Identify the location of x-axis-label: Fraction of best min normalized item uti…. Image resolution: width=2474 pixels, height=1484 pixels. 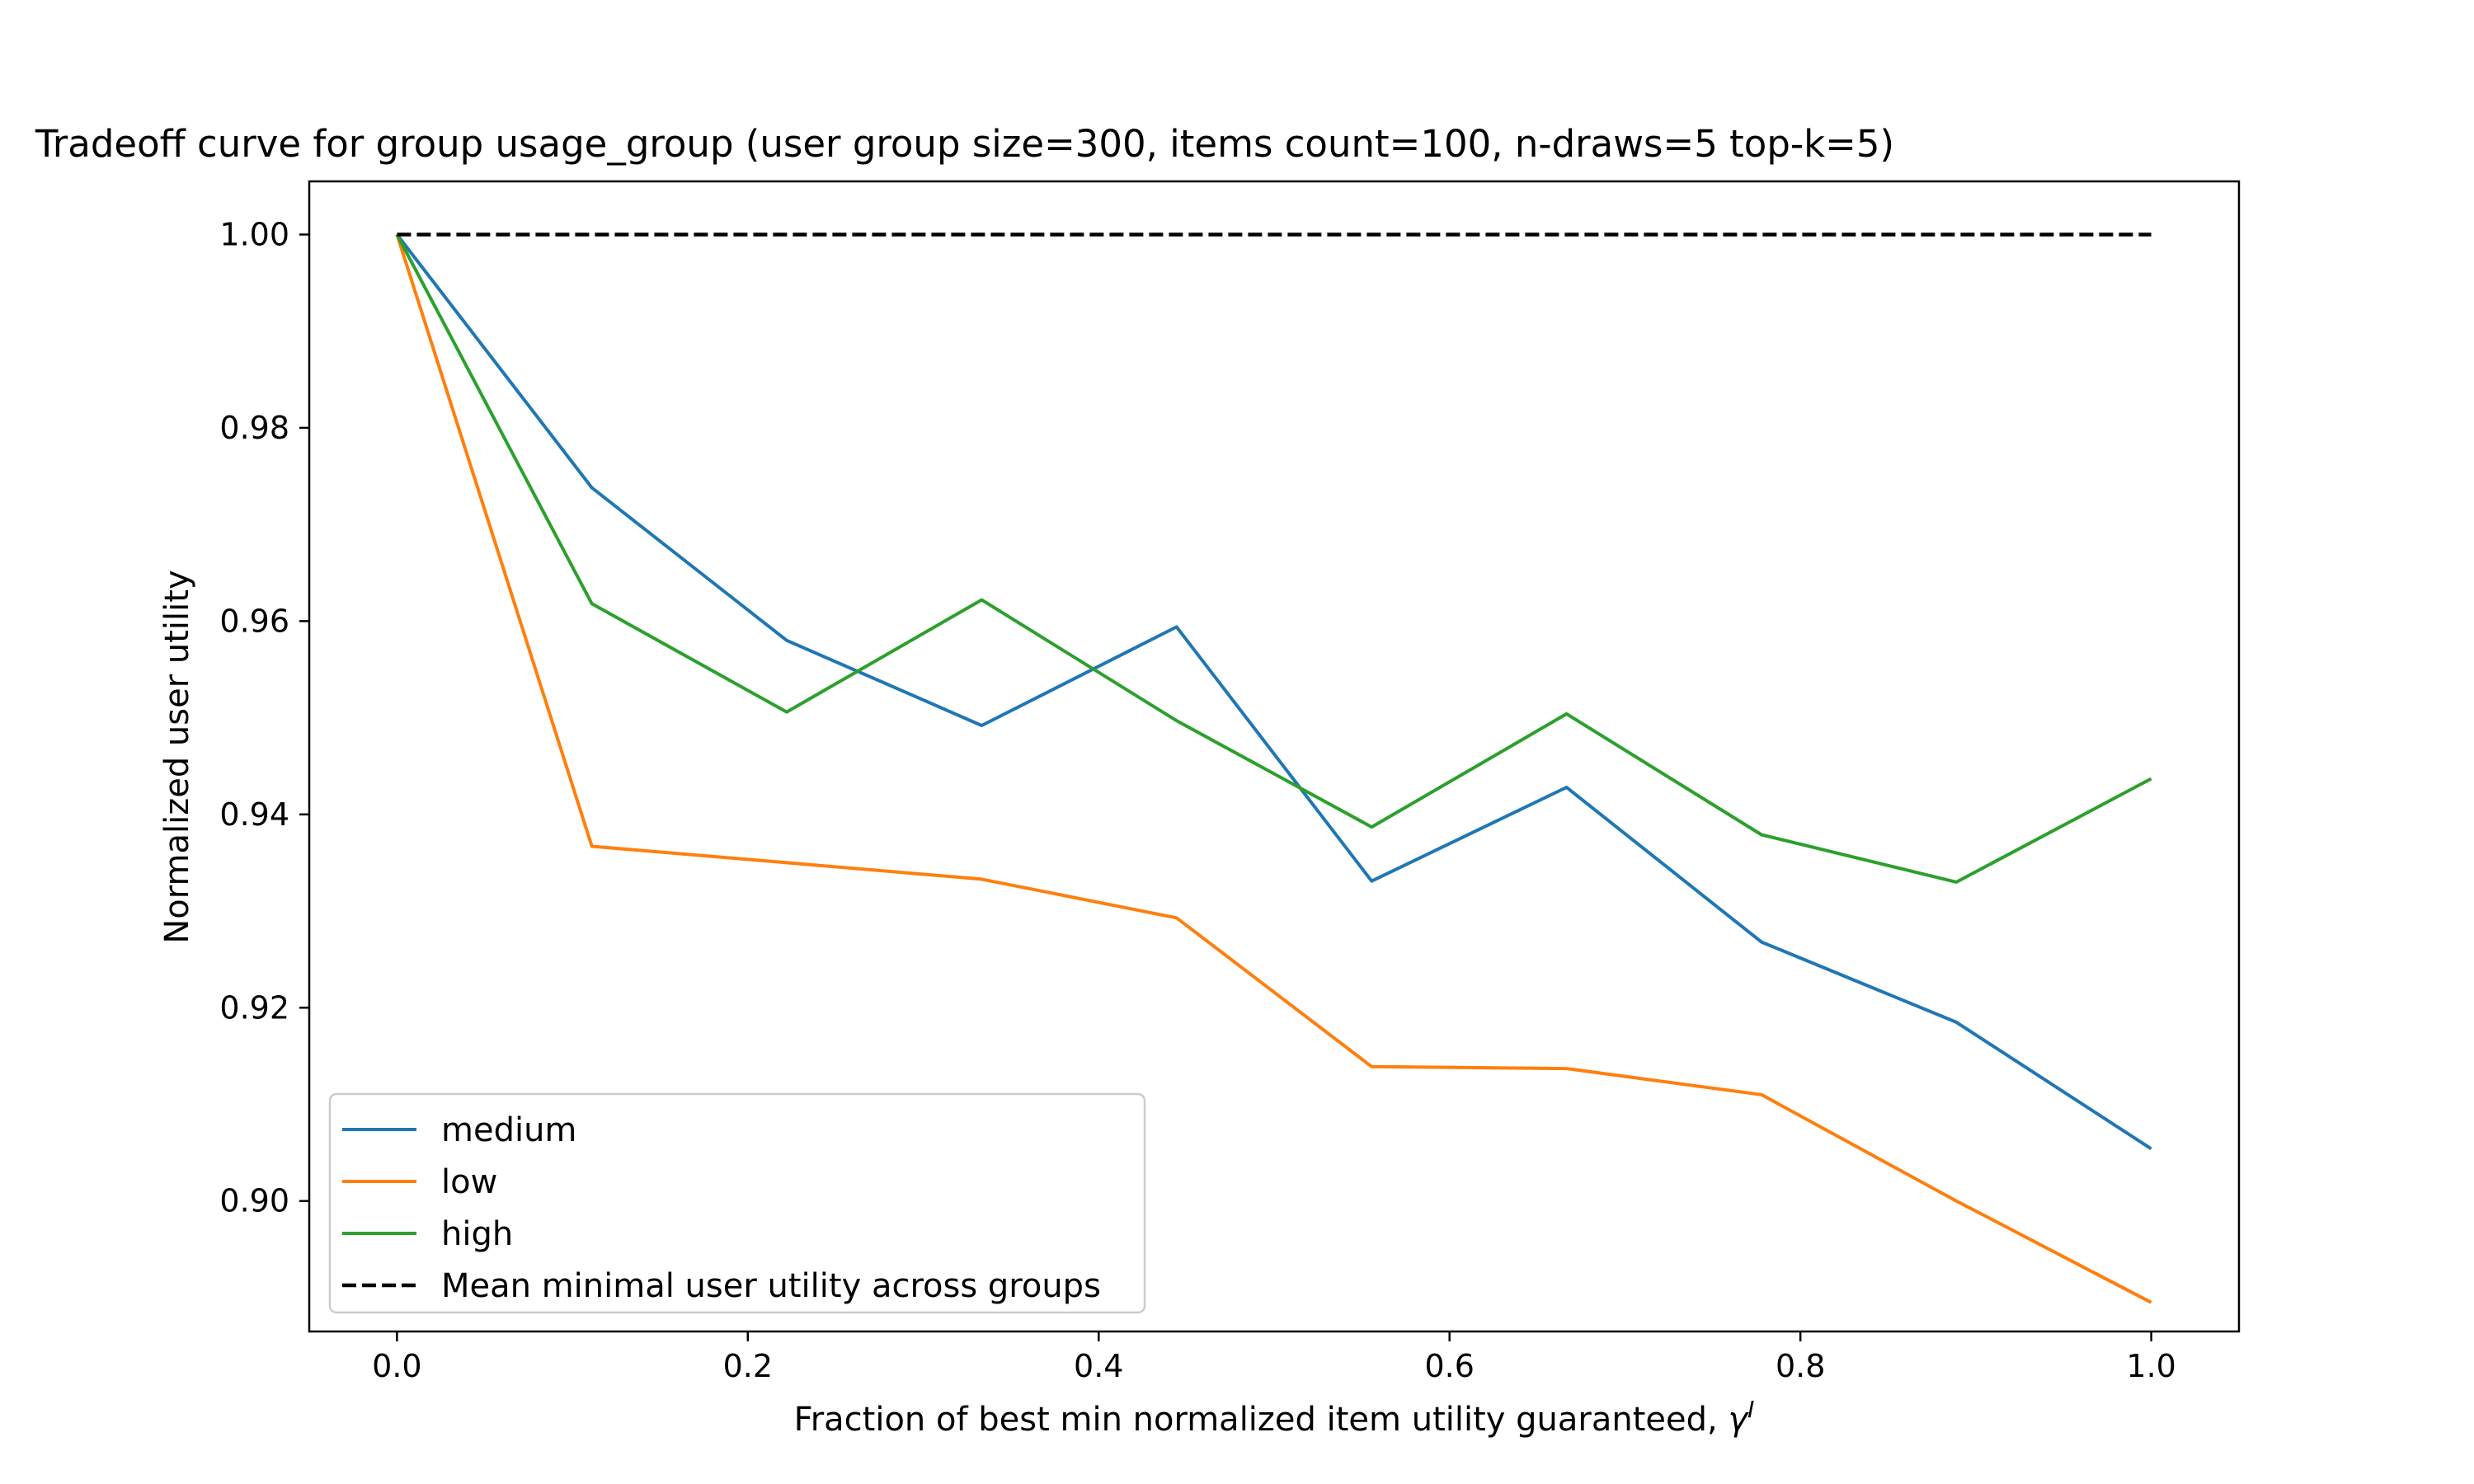
(1274, 1417).